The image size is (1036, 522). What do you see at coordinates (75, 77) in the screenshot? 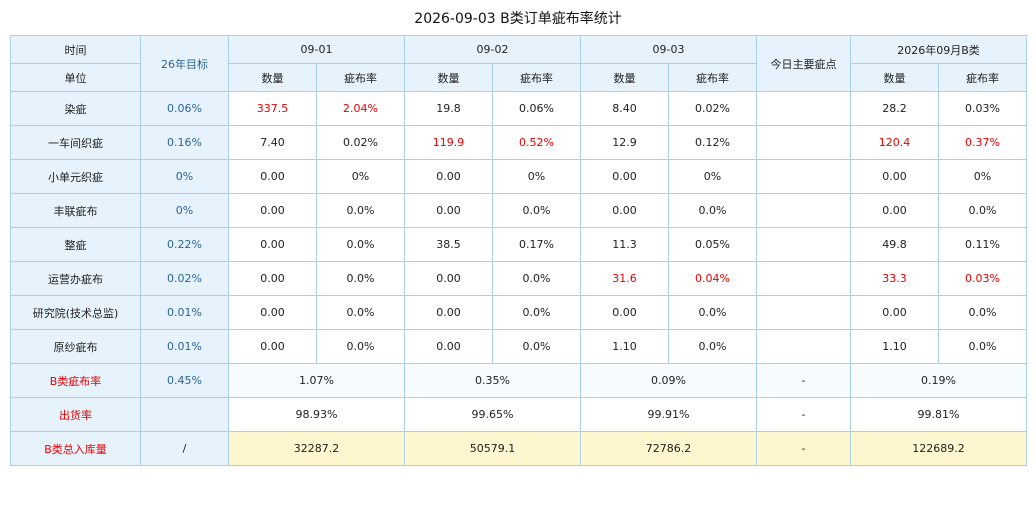
I see `header-unit: 单位` at bounding box center [75, 77].